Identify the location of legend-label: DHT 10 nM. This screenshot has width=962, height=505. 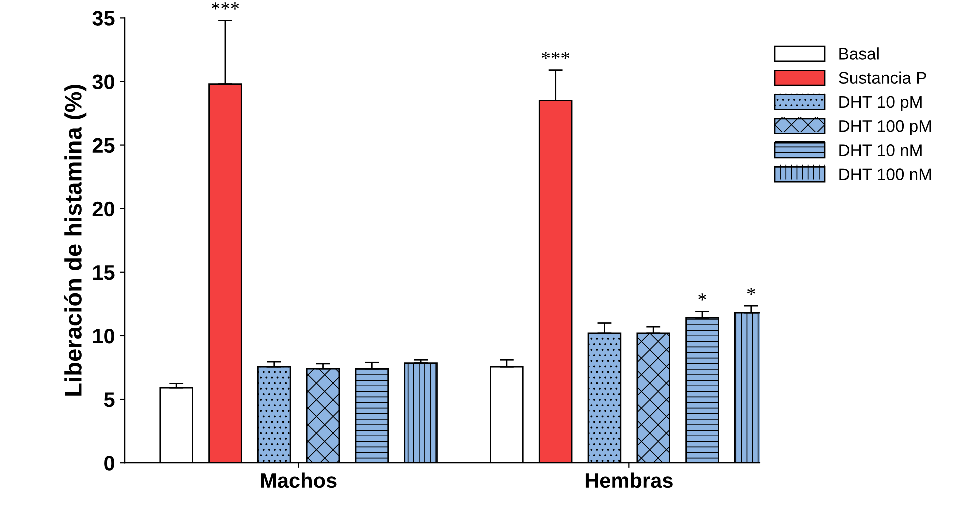
(881, 150).